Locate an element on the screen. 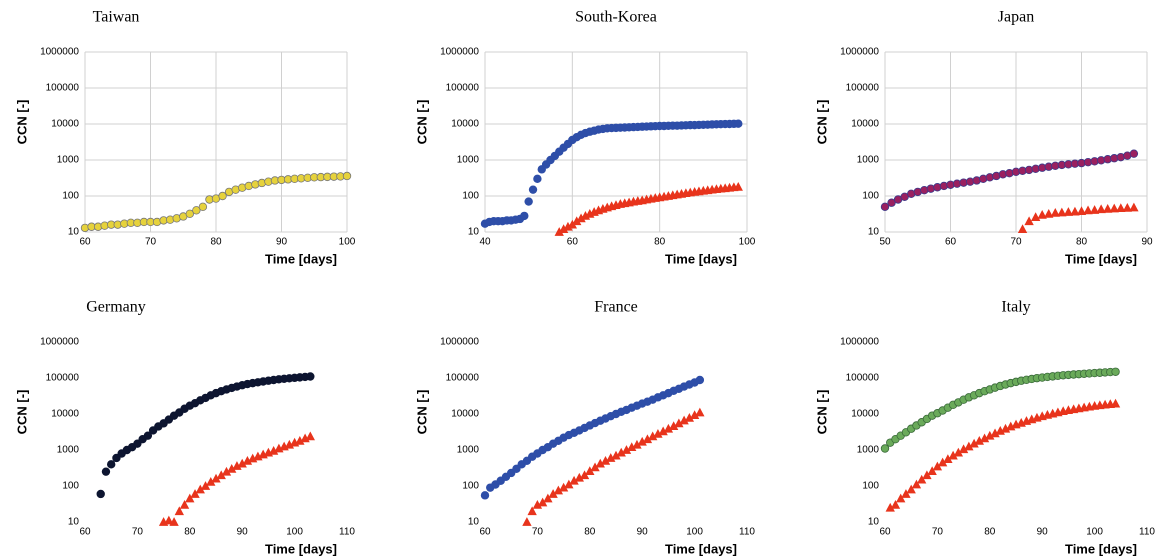 The width and height of the screenshot is (1165, 558). chart-title: France is located at coordinates (616, 307).